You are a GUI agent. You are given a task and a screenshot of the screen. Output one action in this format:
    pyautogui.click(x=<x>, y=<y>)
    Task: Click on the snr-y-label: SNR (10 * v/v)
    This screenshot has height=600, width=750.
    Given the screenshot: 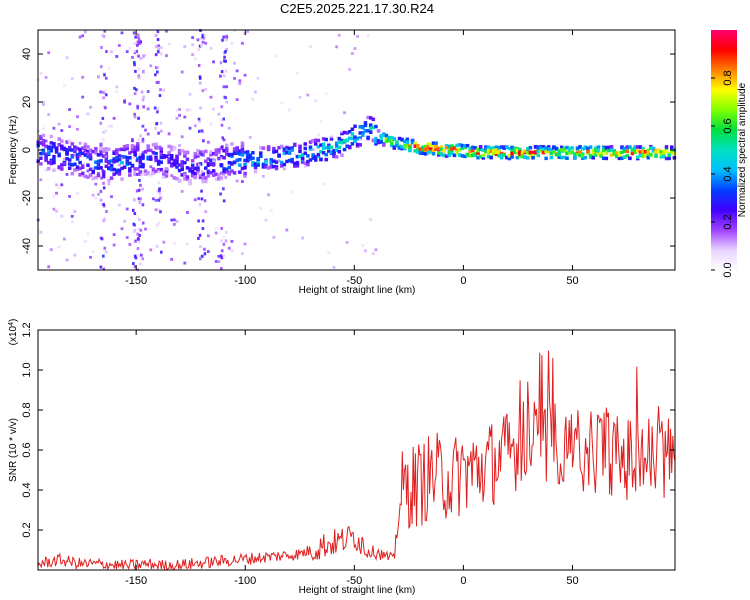 What is the action you would take?
    pyautogui.click(x=13, y=450)
    